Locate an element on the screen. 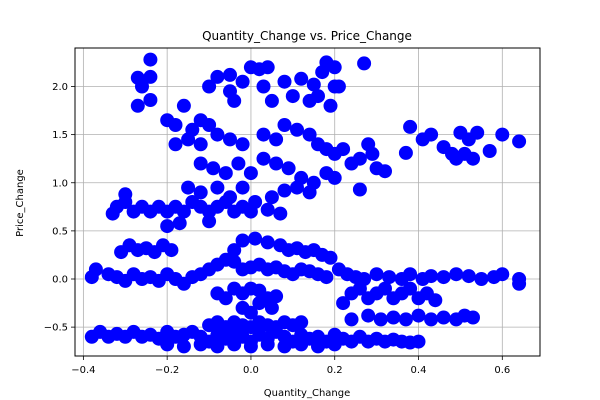  y-tick-label: 1.5 is located at coordinates (60, 135).